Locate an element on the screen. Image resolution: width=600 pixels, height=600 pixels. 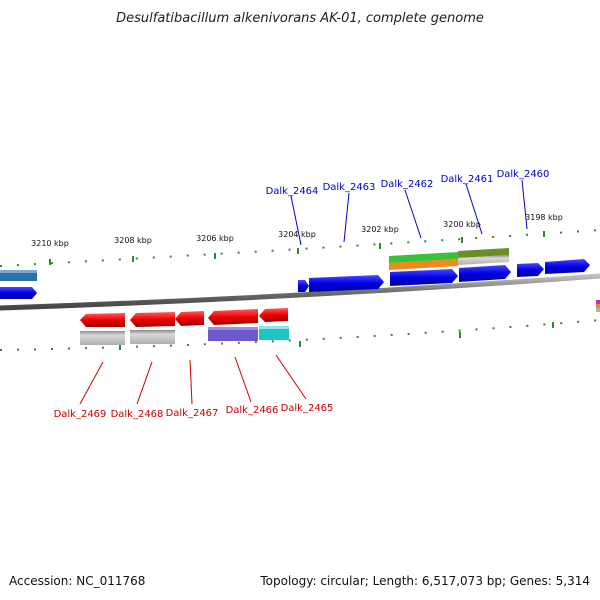
forward-strand-genes is located at coordinates (295, 279).